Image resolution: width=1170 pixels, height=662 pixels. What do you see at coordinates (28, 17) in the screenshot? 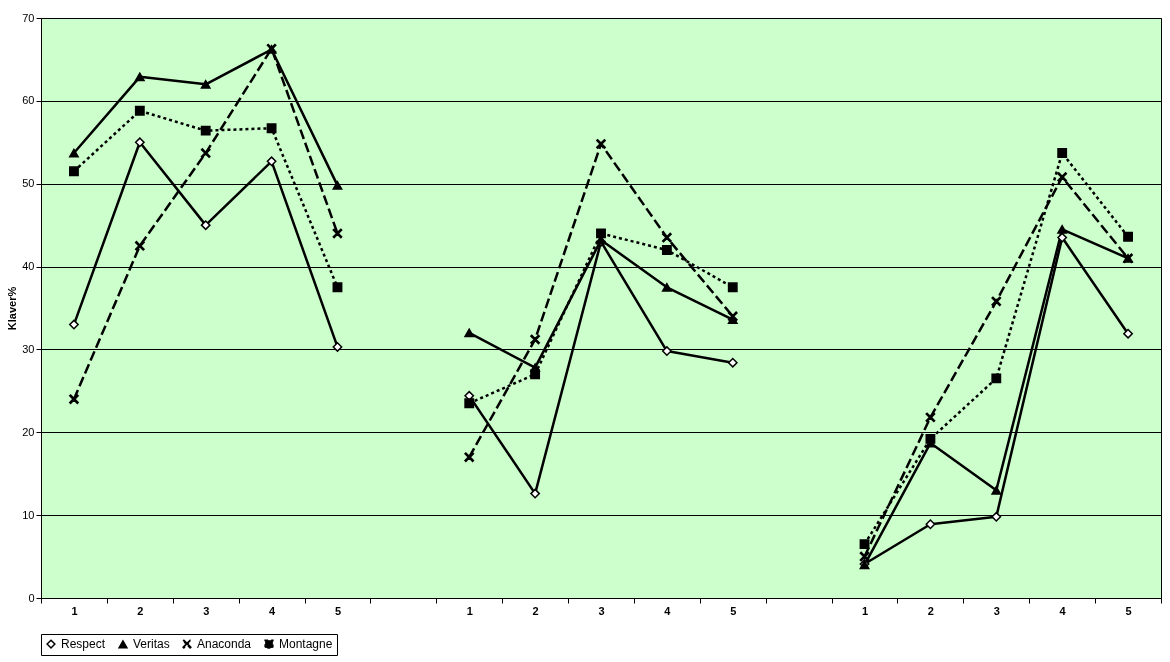
I see `y-tick-label: 70` at bounding box center [28, 17].